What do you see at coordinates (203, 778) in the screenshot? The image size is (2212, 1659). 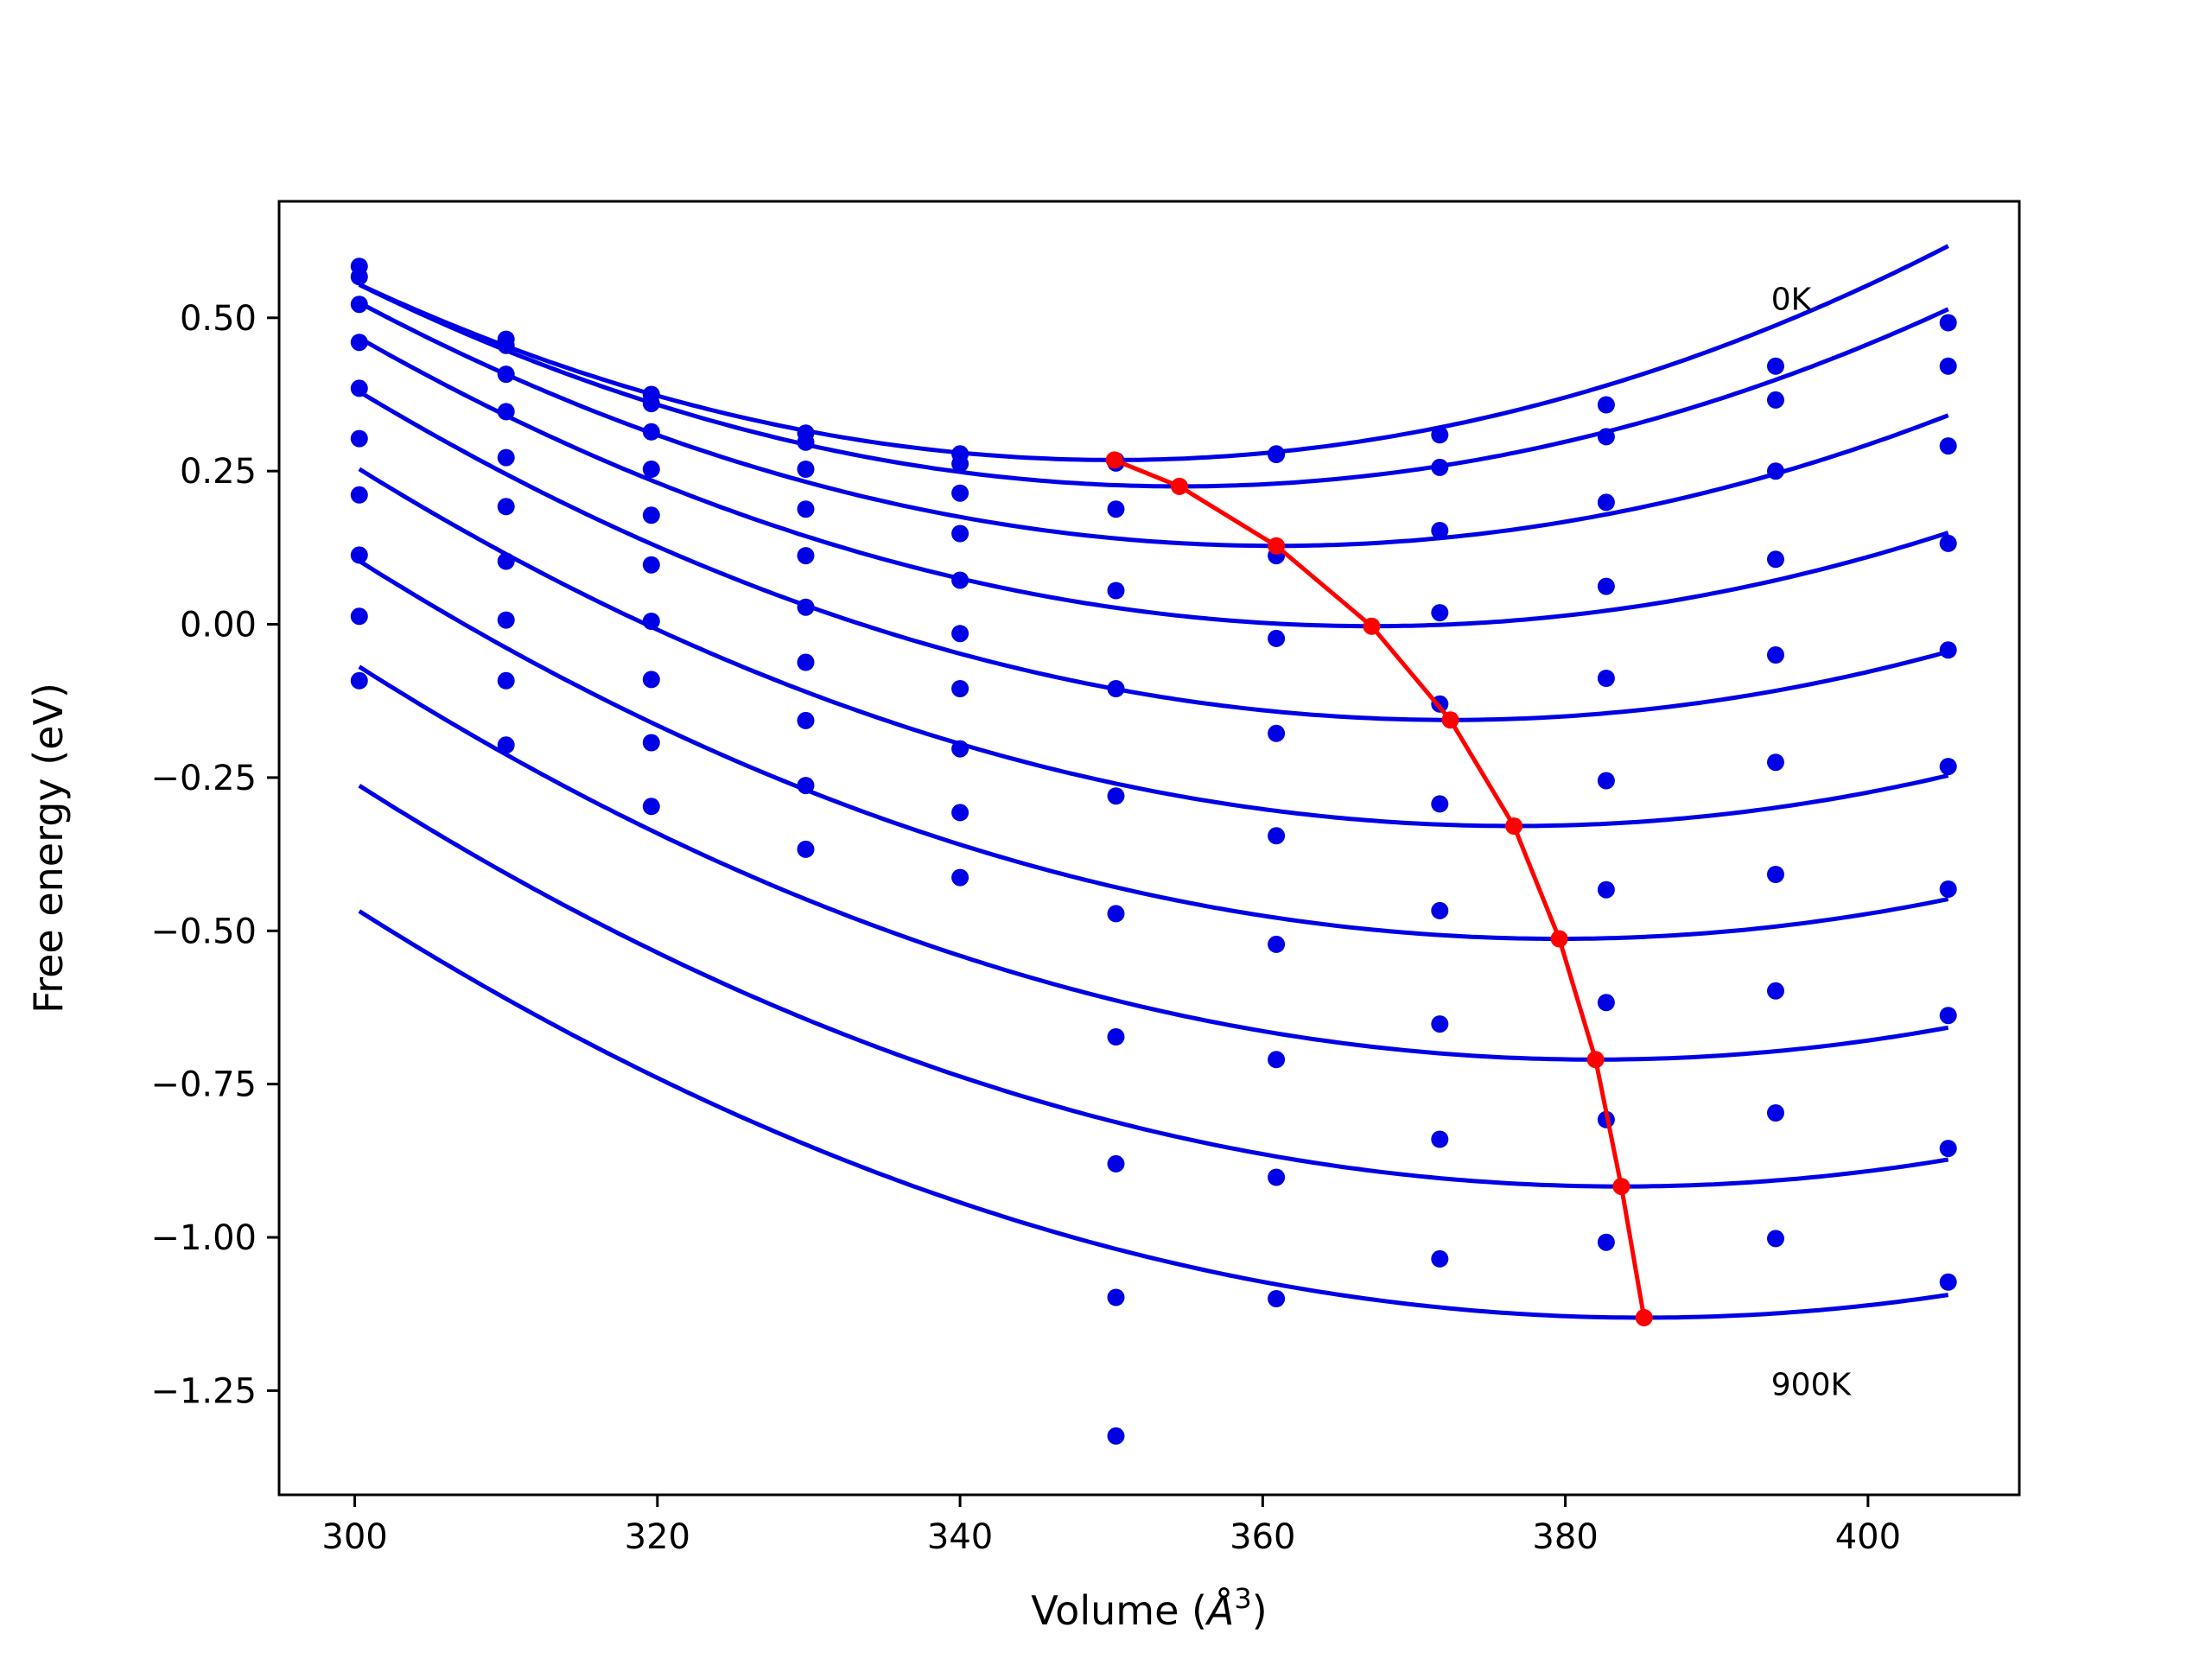 I see `y-tick-label: −0.25` at bounding box center [203, 778].